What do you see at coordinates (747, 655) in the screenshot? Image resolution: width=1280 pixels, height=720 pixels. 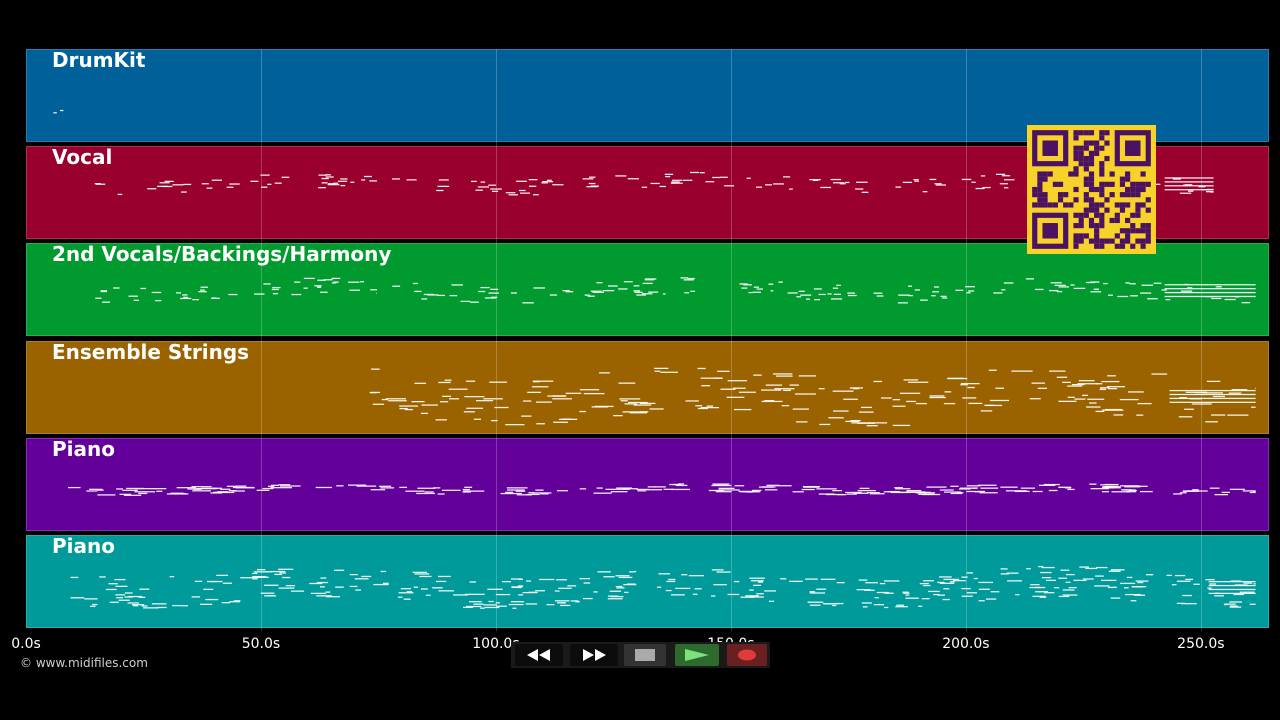 I see `record-button` at bounding box center [747, 655].